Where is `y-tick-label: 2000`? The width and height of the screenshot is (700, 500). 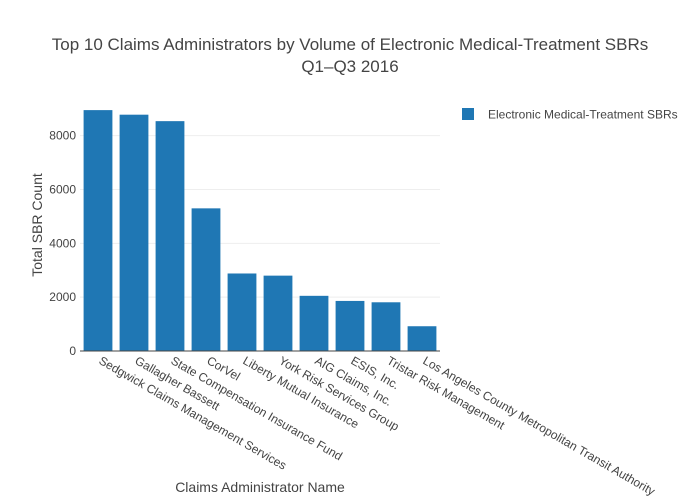
y-tick-label: 2000 is located at coordinates (62, 297).